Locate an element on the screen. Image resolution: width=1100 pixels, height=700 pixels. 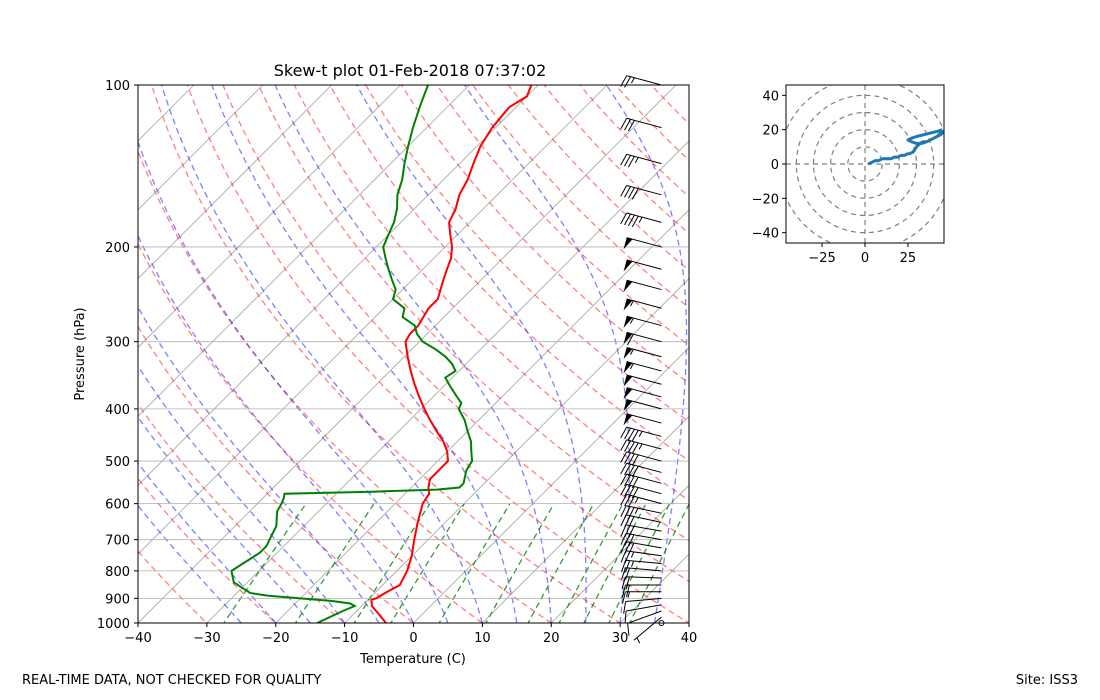
x-tick-label: 40 is located at coordinates (689, 638).